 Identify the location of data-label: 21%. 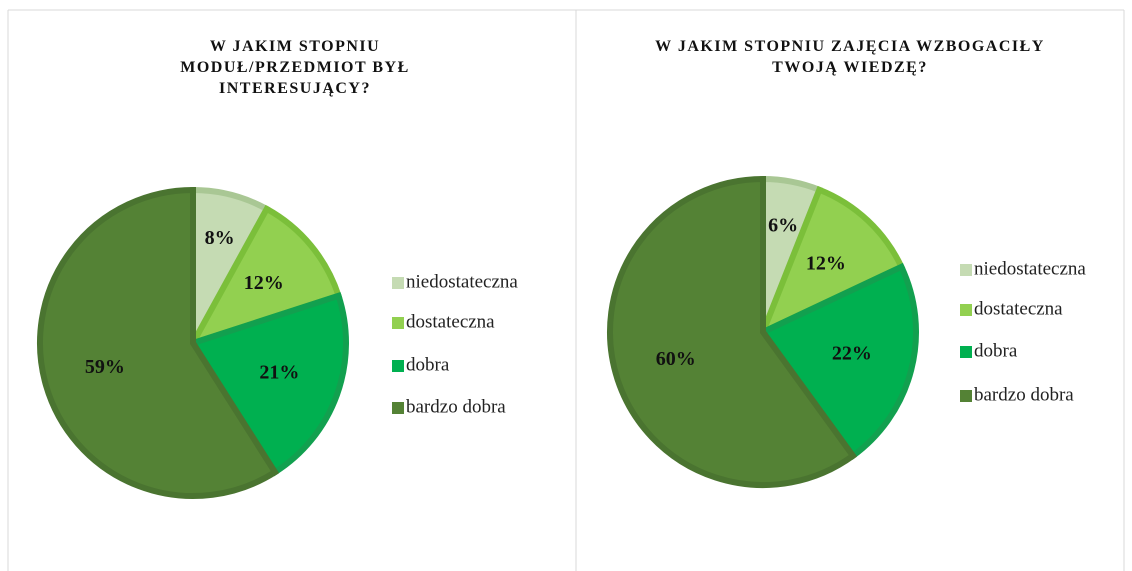
(279, 373).